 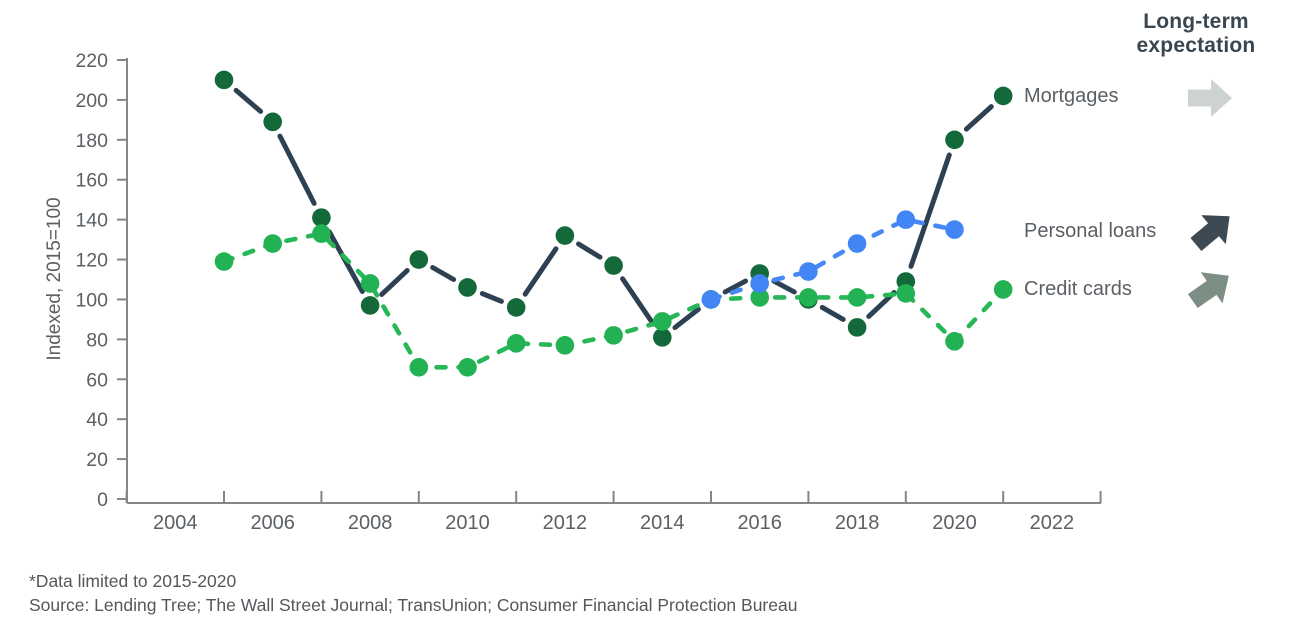 I want to click on svg-text: 2010, so click(x=467, y=523).